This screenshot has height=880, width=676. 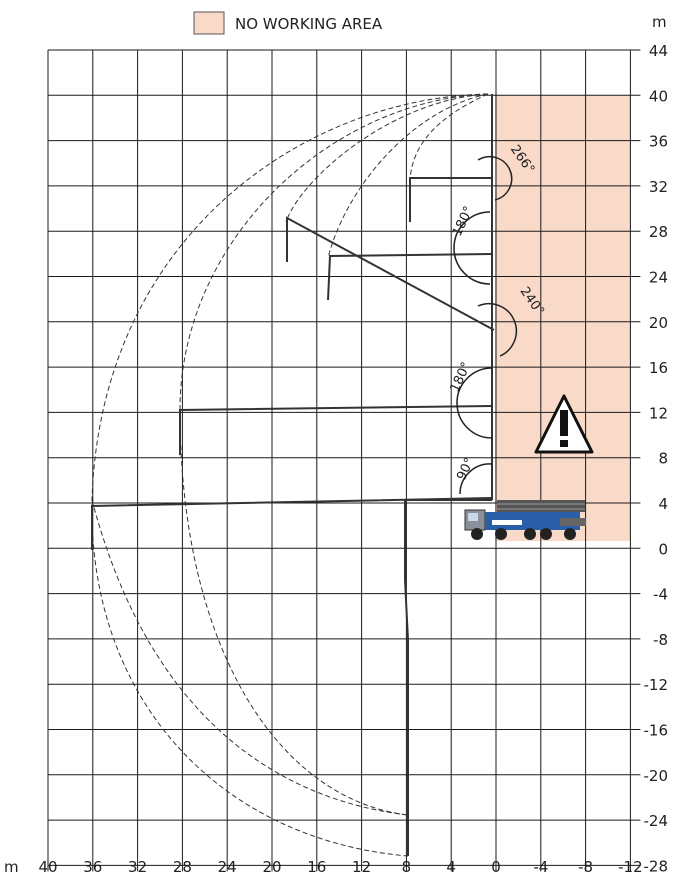 What do you see at coordinates (137, 867) in the screenshot?
I see `x-tick-label: 32` at bounding box center [137, 867].